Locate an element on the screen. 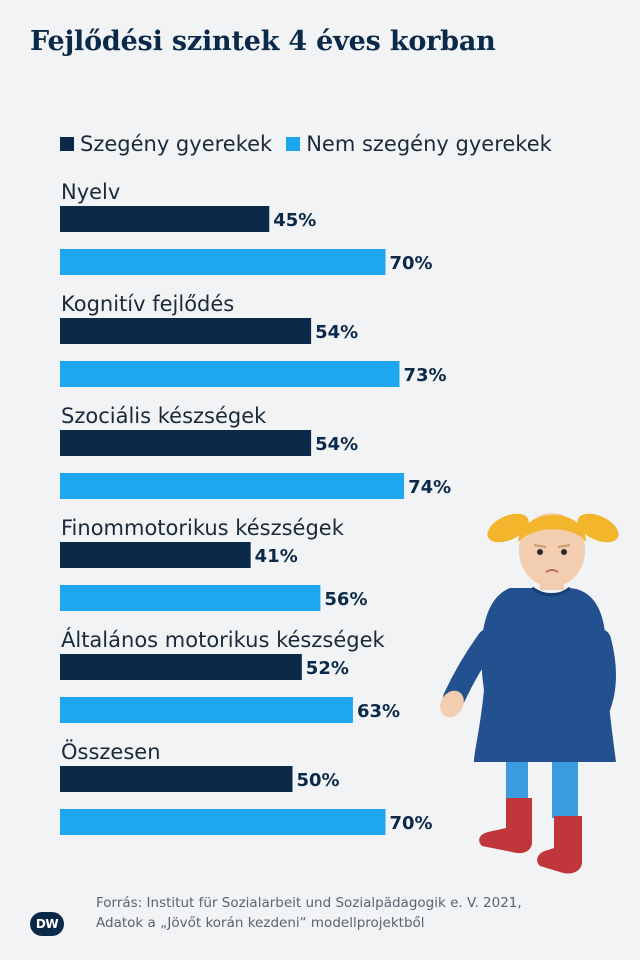 The image size is (640, 960). data-label: 74% is located at coordinates (429, 487).